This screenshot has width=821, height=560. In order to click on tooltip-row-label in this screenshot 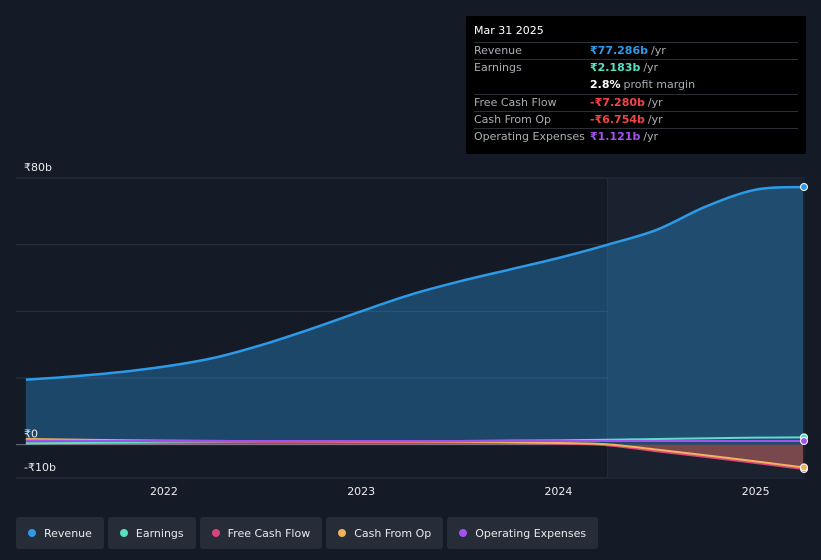, I will do `click(532, 85)`.